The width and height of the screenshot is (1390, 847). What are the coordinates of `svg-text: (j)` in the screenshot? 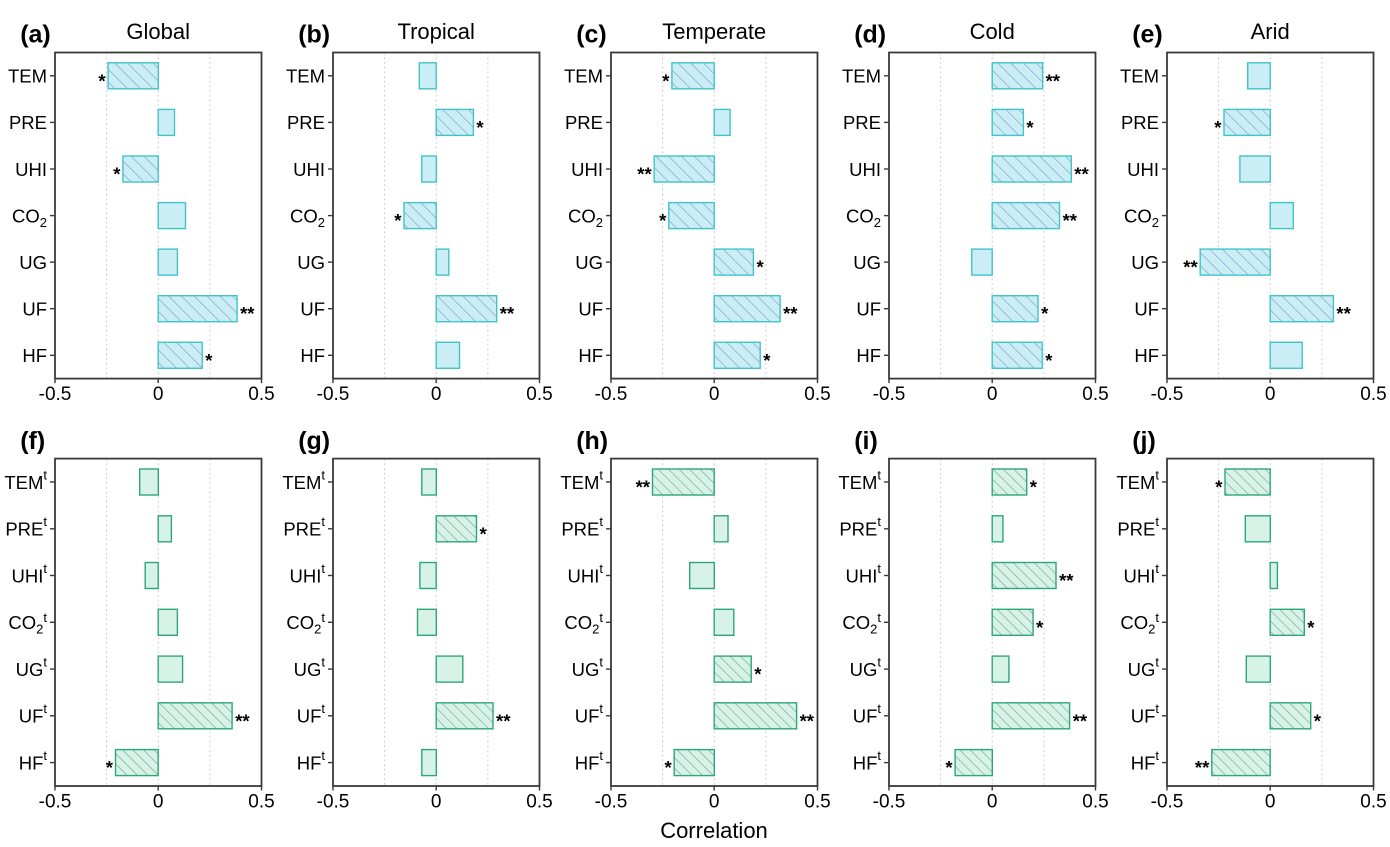 It's located at (1144, 441).